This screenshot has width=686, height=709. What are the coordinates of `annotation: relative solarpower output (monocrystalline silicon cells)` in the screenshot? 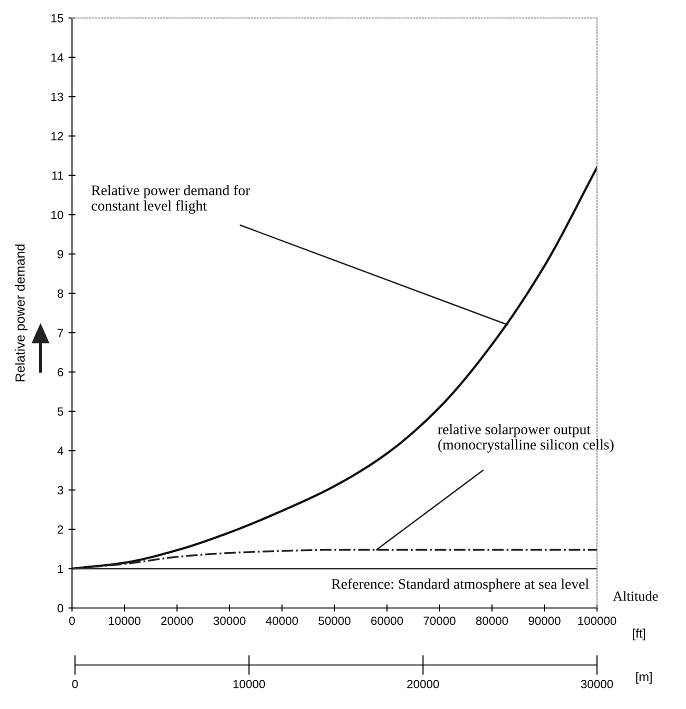 It's located at (526, 438).